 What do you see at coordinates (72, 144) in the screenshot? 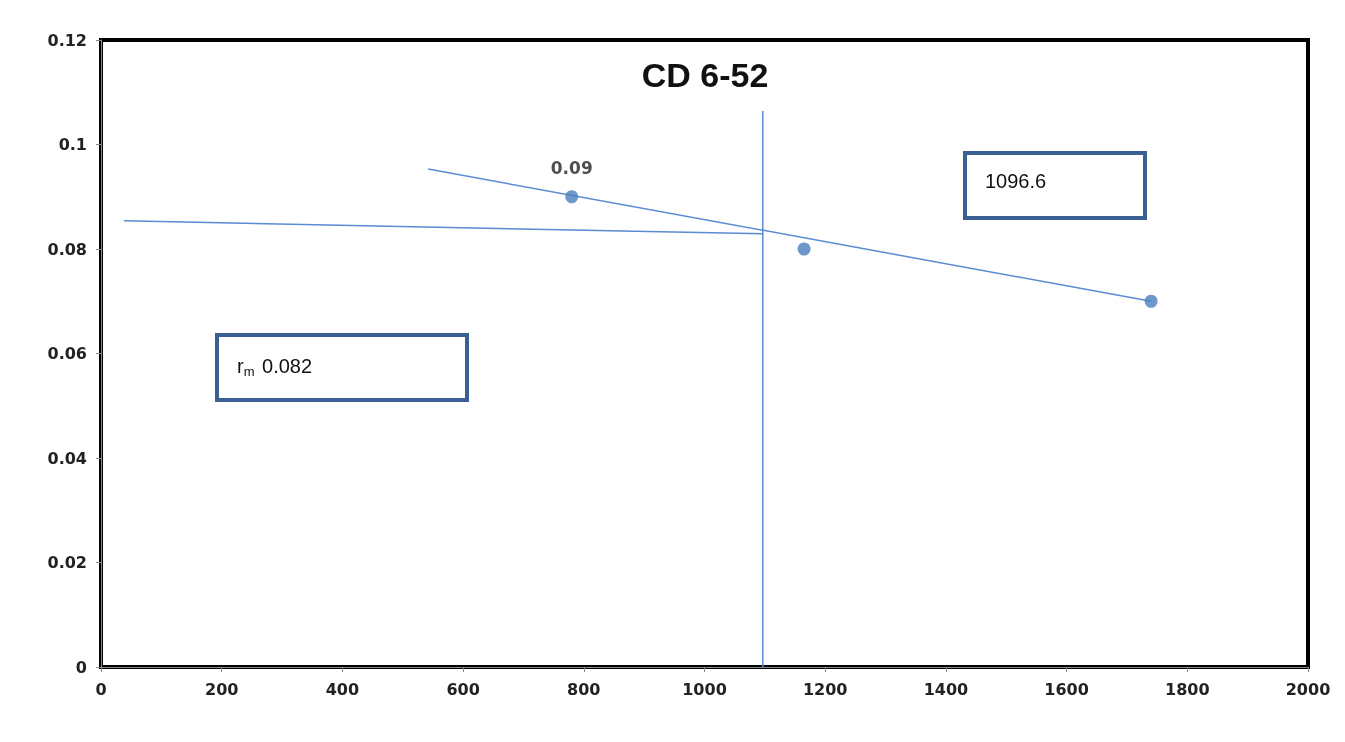
I see `y-tick-label: 0.1` at bounding box center [72, 144].